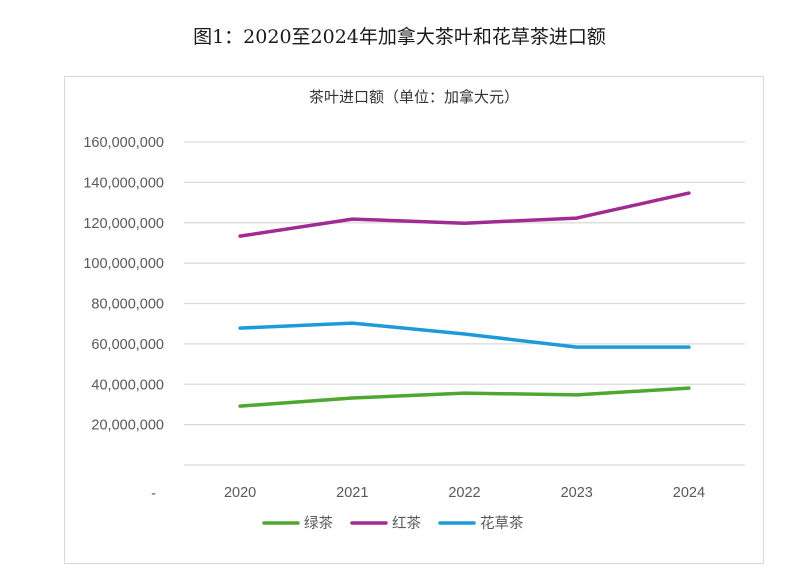 The image size is (799, 580). Describe the element at coordinates (153, 494) in the screenshot. I see `y-tick-label: -` at that location.